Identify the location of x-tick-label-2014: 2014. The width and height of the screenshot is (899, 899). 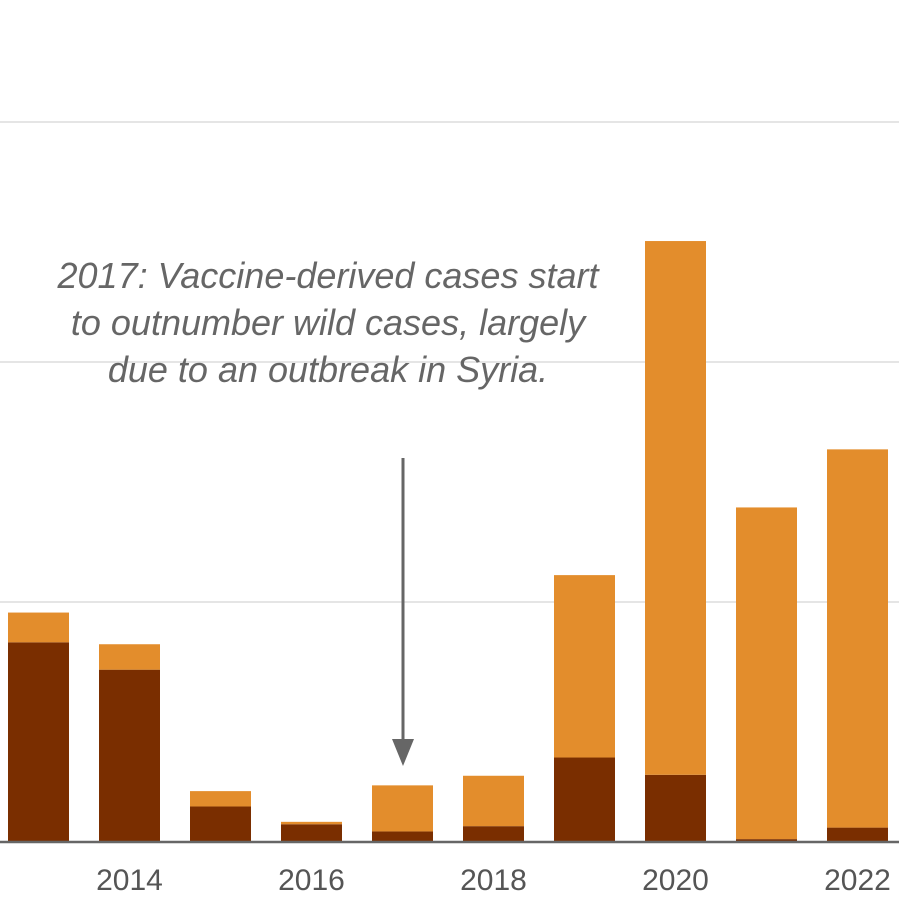
(129, 880).